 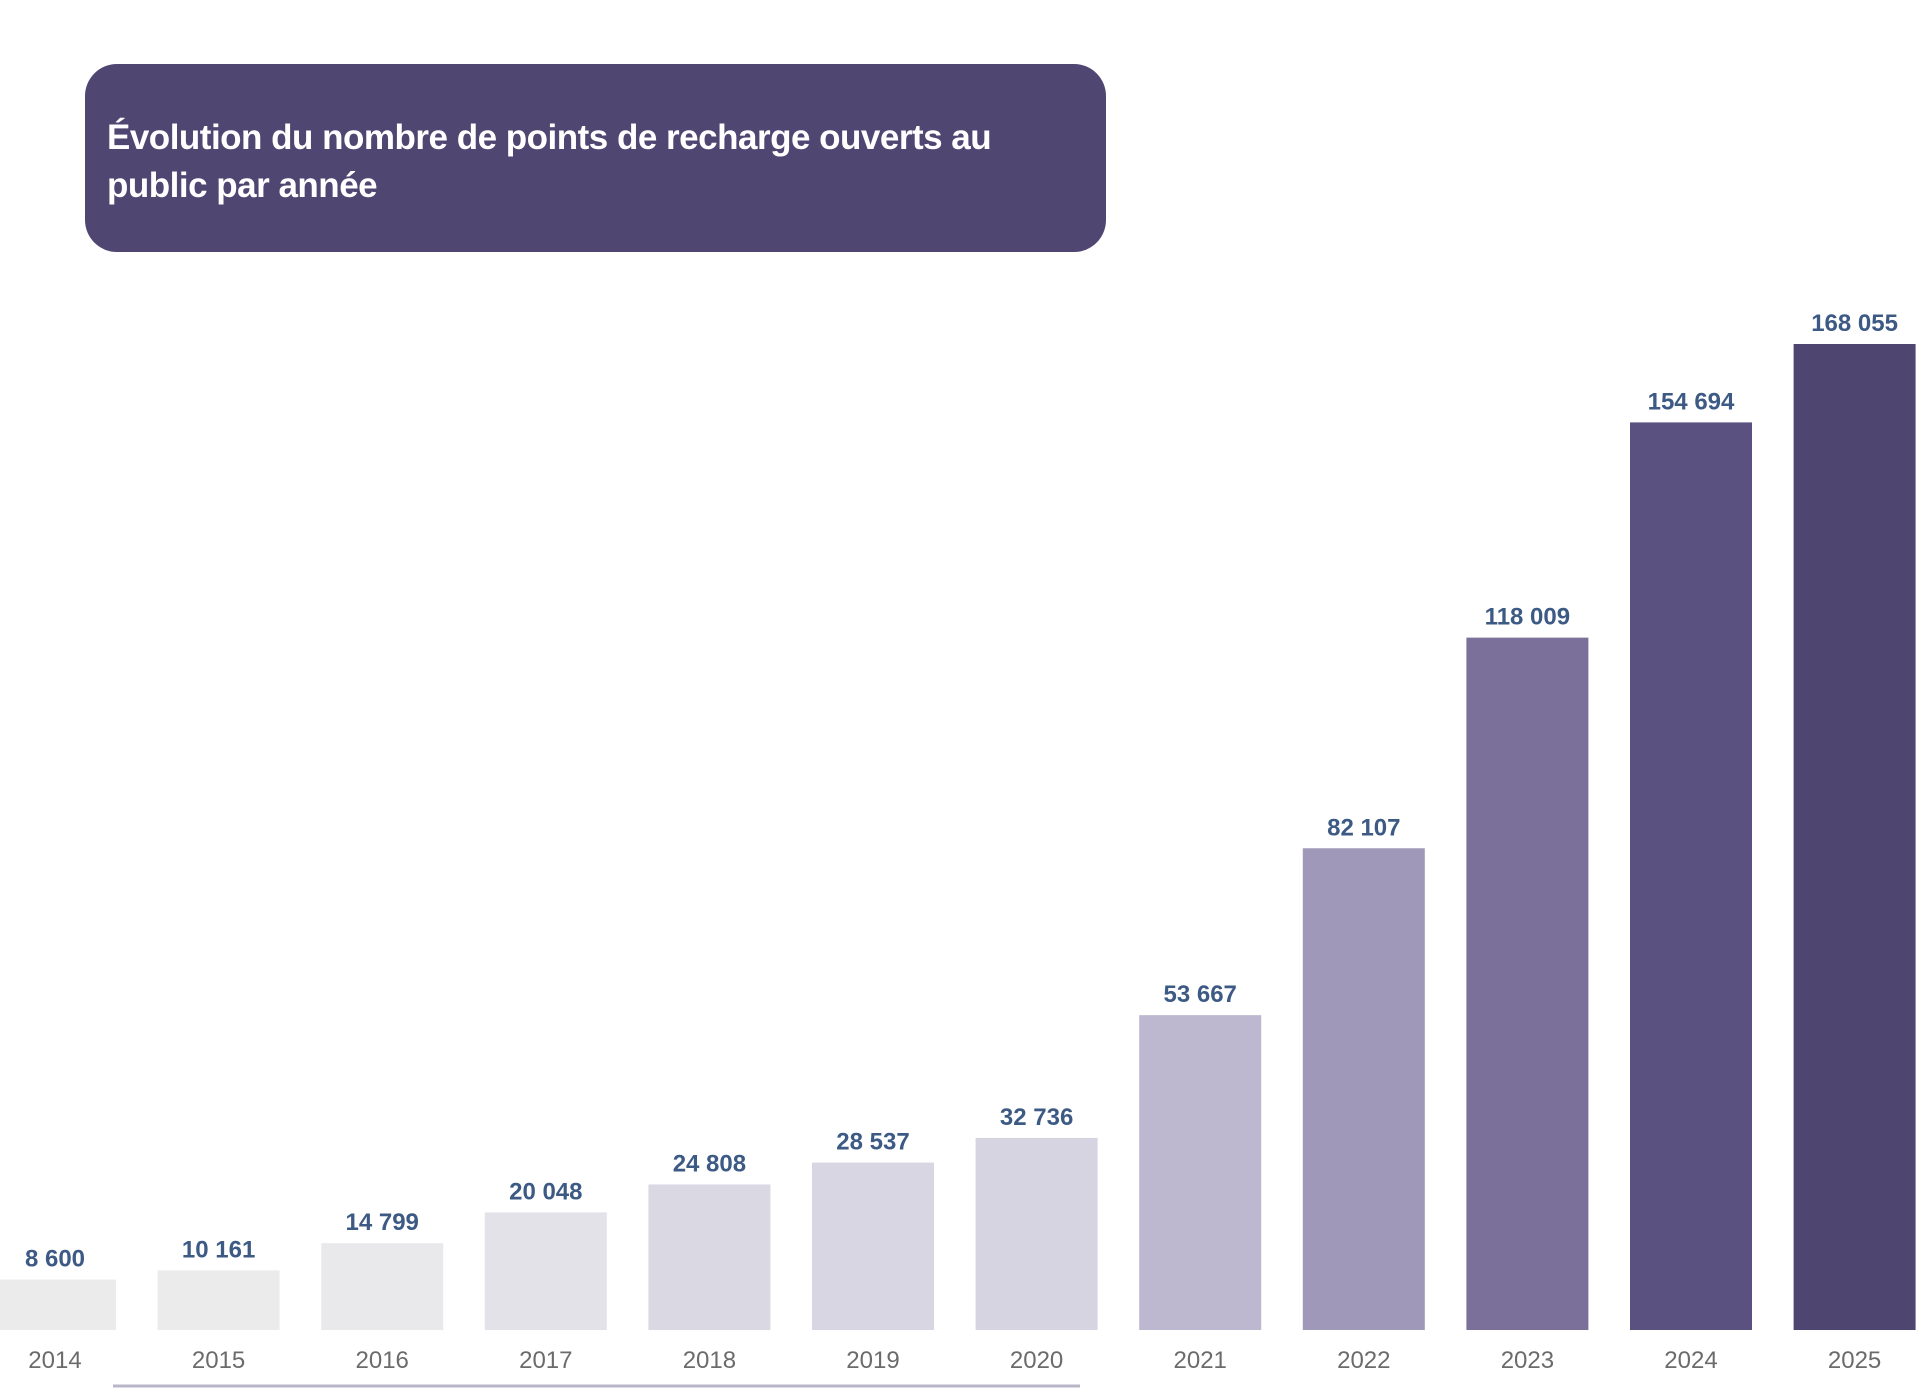 What do you see at coordinates (1854, 323) in the screenshot?
I see `value-label-2025: 168 055` at bounding box center [1854, 323].